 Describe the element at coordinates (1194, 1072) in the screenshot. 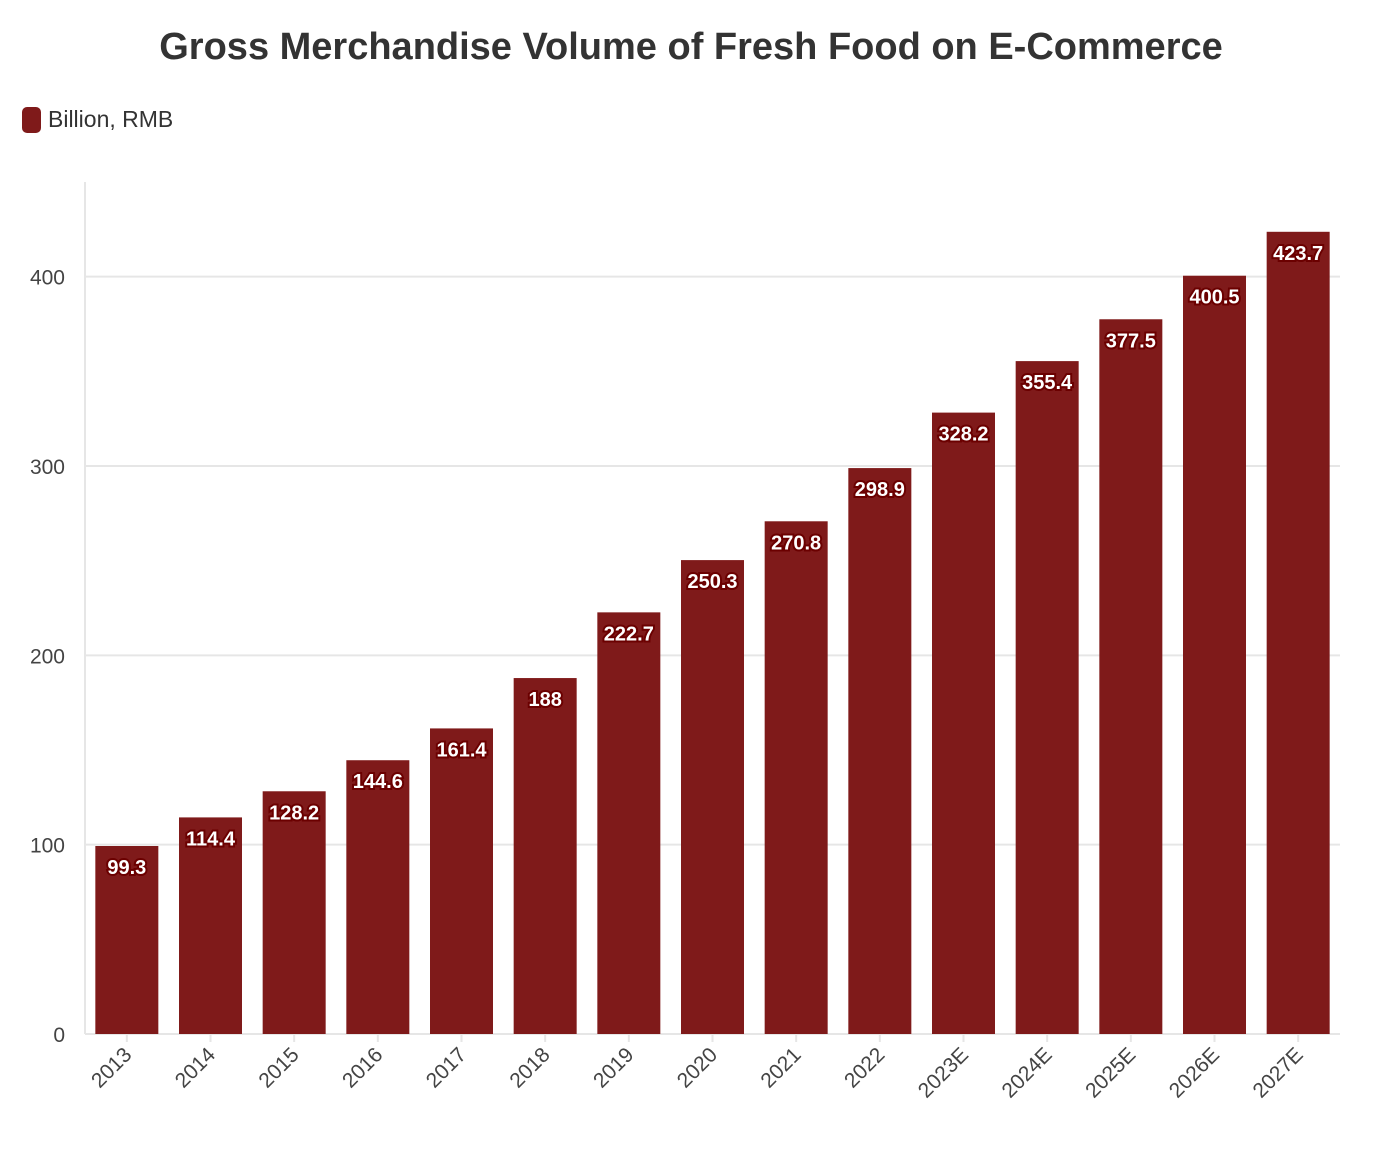

I see `x-tick-label: 2026E` at that location.